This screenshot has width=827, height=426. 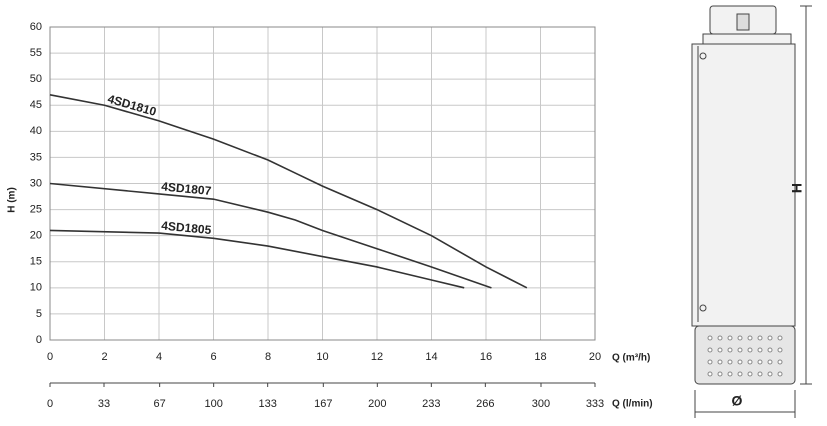 I want to click on x2-tick-label: 333, so click(x=595, y=404).